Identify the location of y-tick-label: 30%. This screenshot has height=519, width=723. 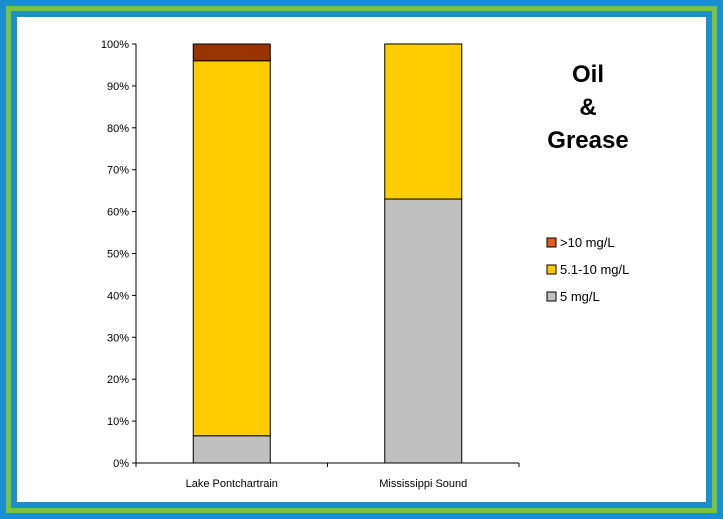
(118, 338).